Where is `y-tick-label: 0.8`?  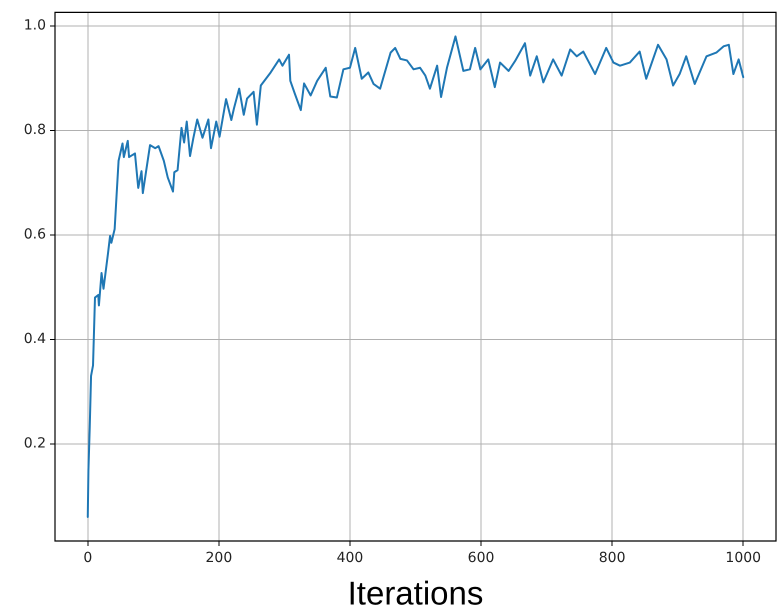
y-tick-label: 0.8 is located at coordinates (35, 130).